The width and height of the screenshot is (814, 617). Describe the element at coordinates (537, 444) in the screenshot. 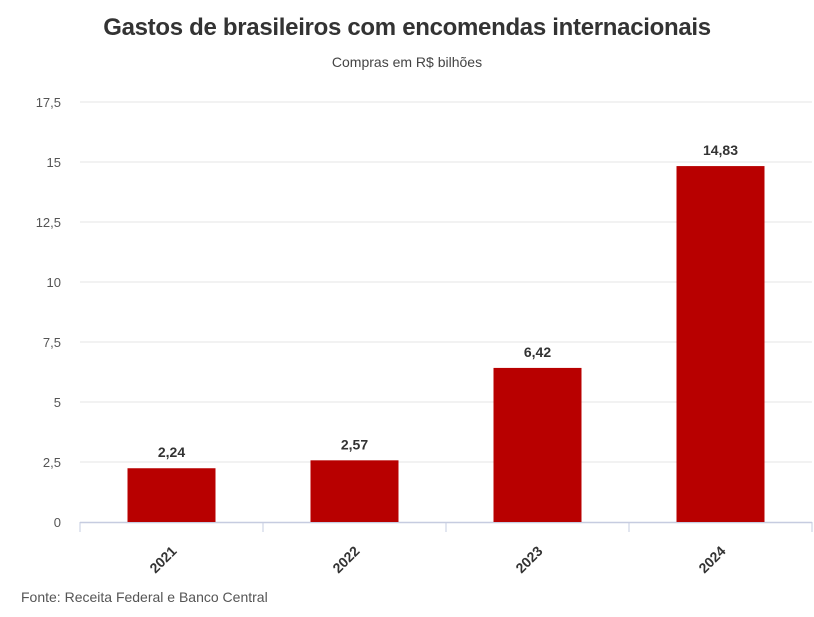

I see `bar-2023` at that location.